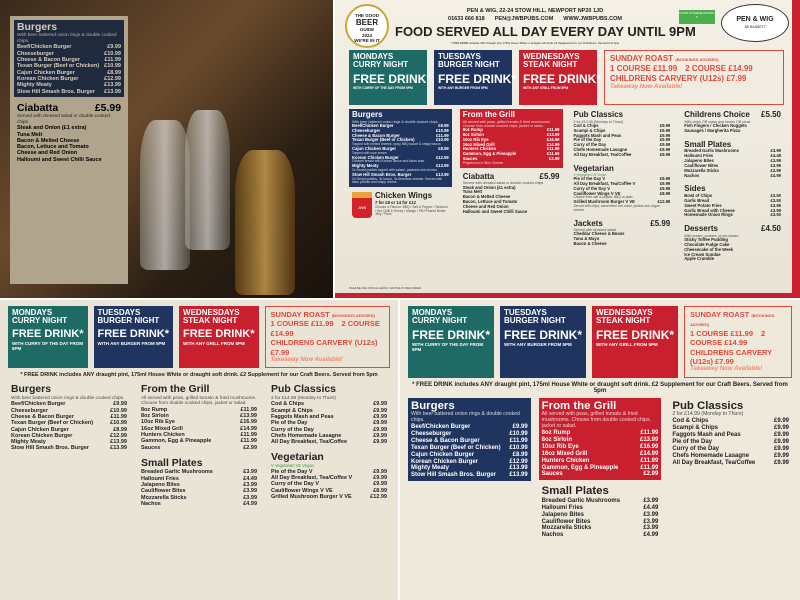  I want to click on item-note: Topped with sour cream, so click(369, 152).